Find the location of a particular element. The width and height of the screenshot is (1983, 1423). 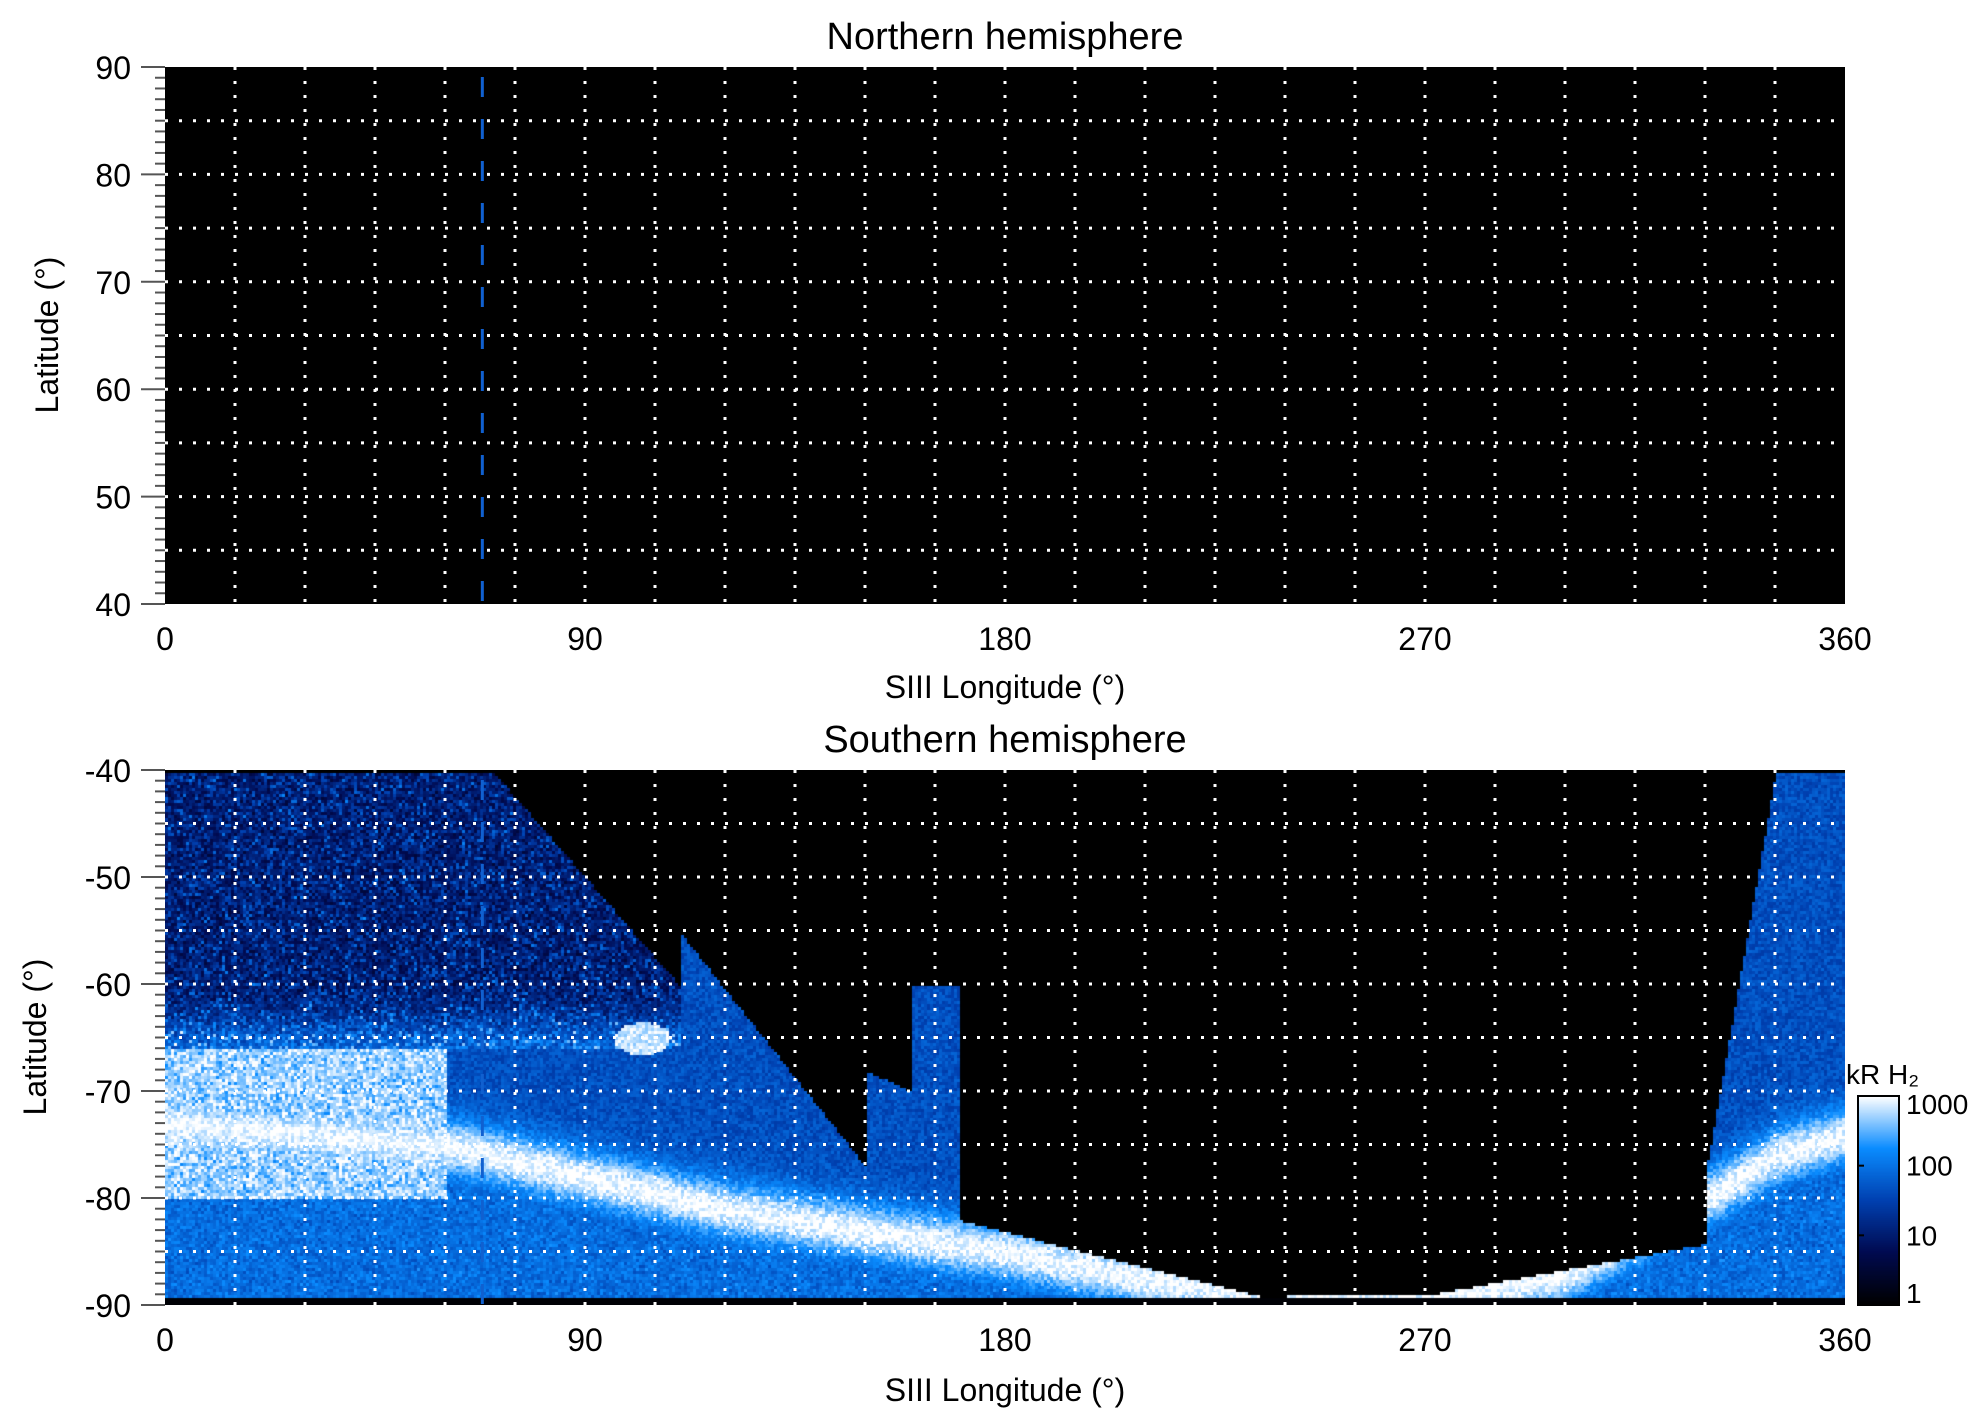

colorbar-tick-label: 100 is located at coordinates (1929, 1166).